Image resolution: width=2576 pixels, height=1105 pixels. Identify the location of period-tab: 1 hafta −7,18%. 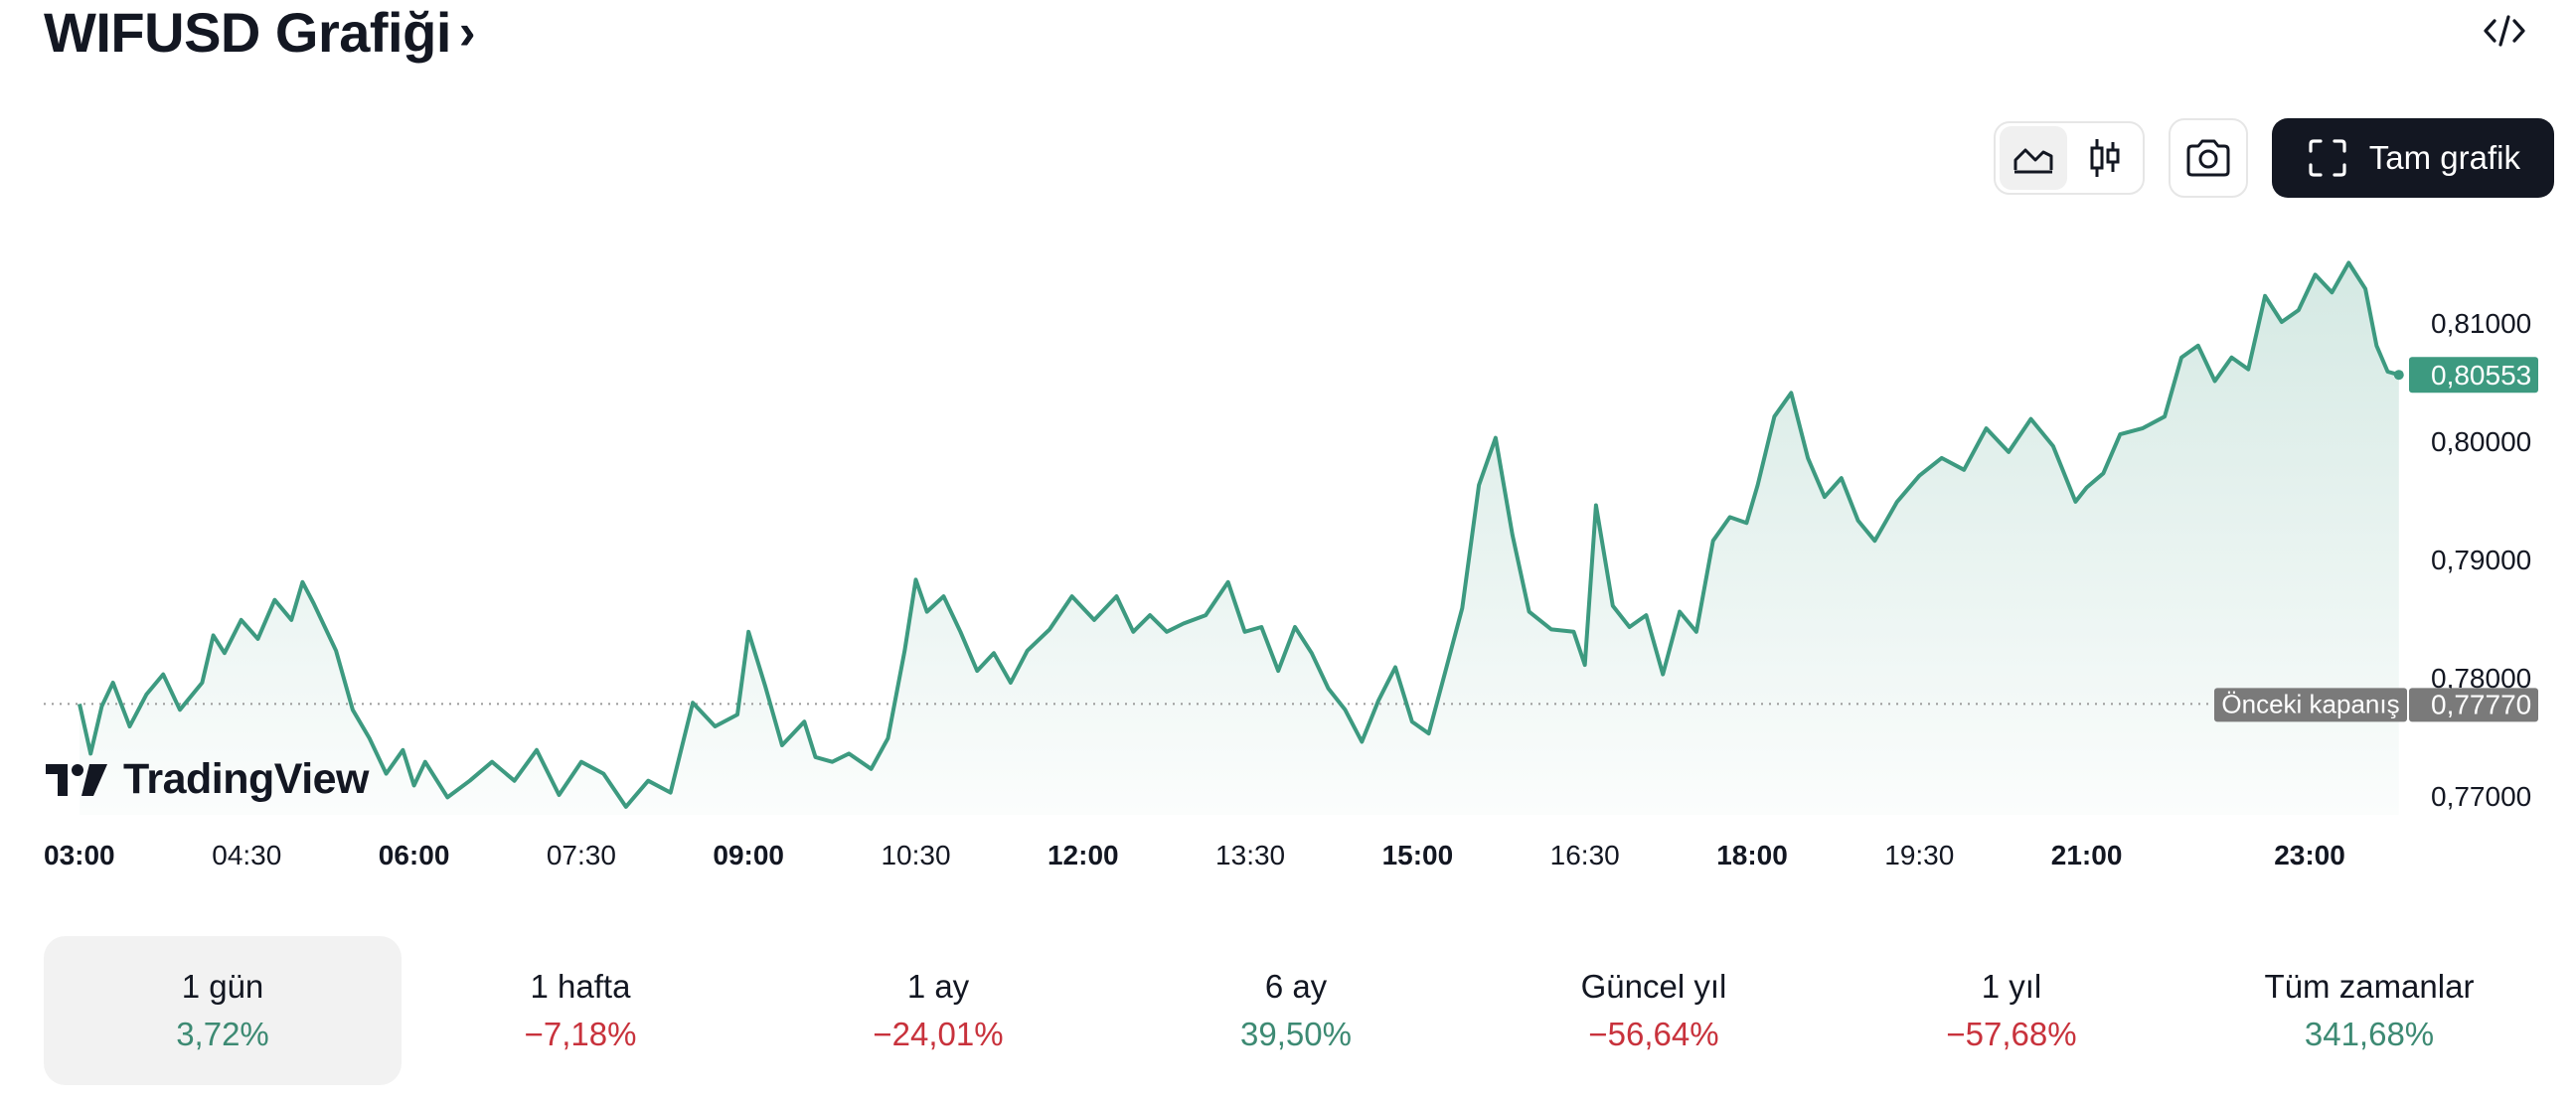
(580, 1010).